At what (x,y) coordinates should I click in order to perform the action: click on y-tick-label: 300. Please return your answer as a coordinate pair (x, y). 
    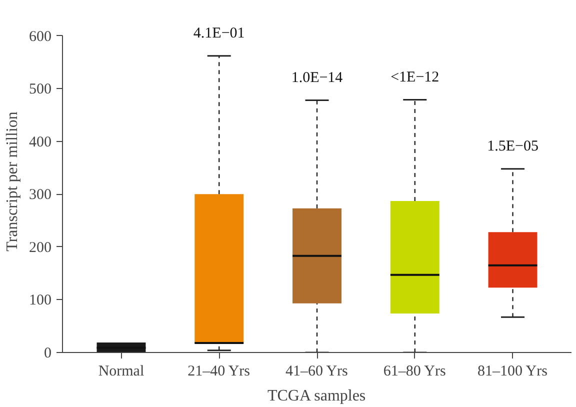
    Looking at the image, I should click on (40, 195).